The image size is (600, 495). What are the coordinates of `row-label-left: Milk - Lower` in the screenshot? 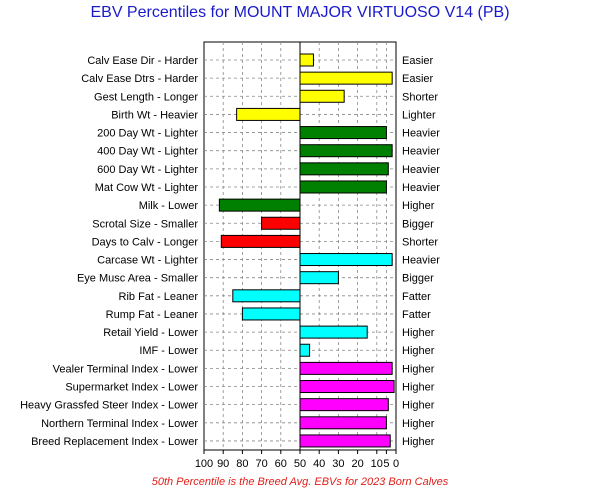 It's located at (169, 206).